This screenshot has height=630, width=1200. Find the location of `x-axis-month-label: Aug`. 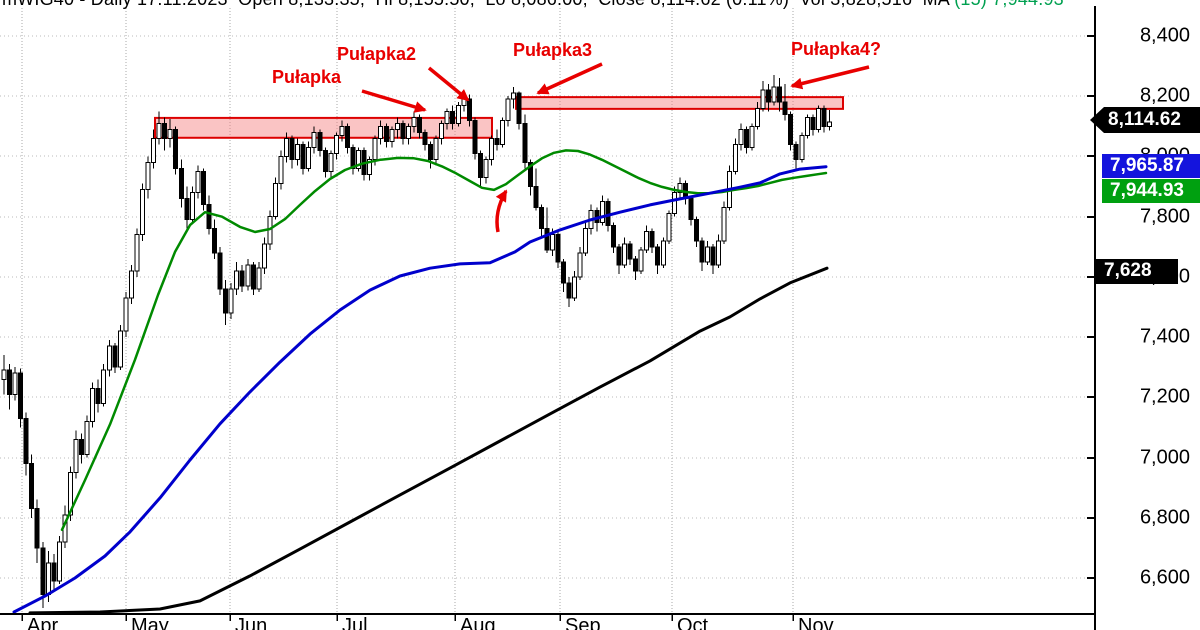

x-axis-month-label: Aug is located at coordinates (478, 622).